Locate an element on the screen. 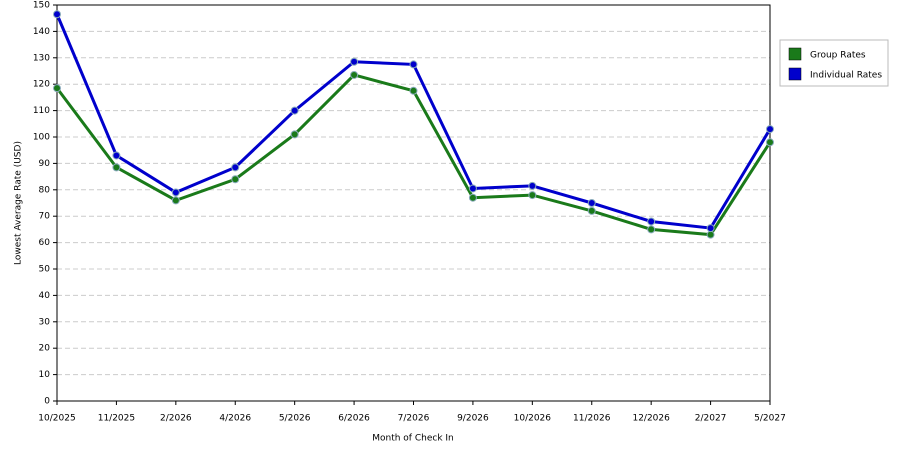 This screenshot has height=450, width=900. y-tick-label: 30 is located at coordinates (45, 322).